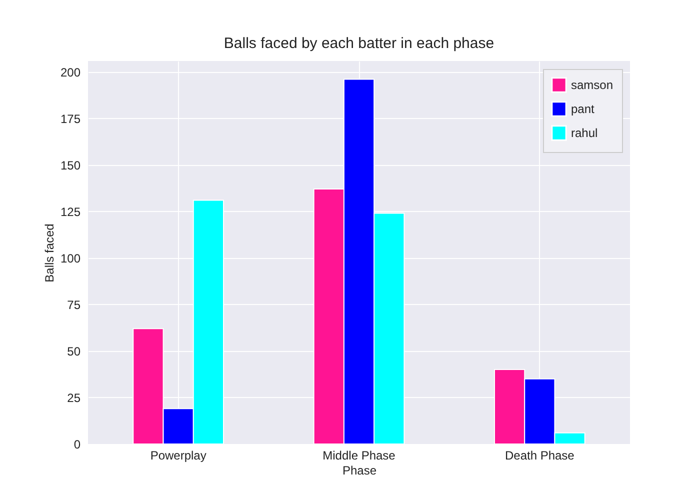 This screenshot has width=700, height=500. Describe the element at coordinates (584, 133) in the screenshot. I see `legend-label: rahul` at that location.